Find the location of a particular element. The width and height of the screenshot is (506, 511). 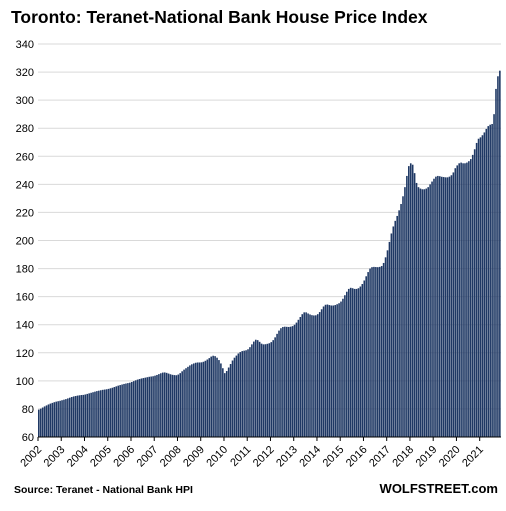

y-tick-label: 120 is located at coordinates (25, 354).